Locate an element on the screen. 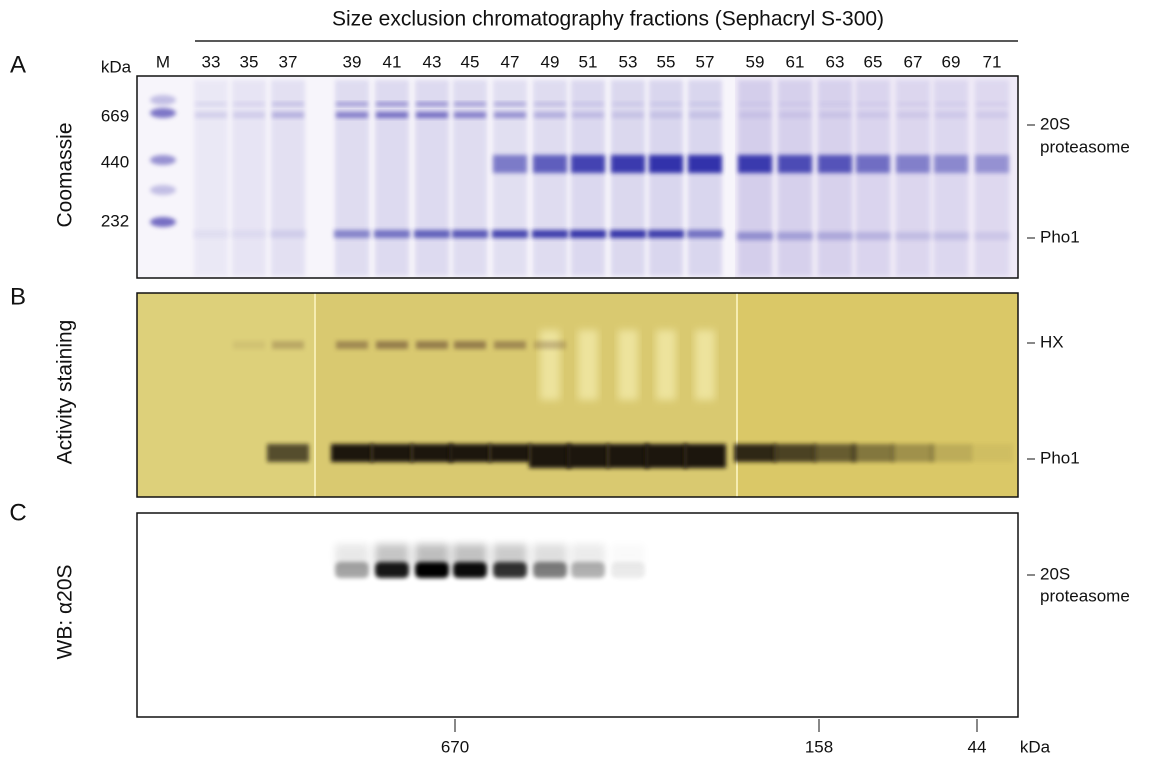 The image size is (1151, 762). panel-letter: C is located at coordinates (17, 512).